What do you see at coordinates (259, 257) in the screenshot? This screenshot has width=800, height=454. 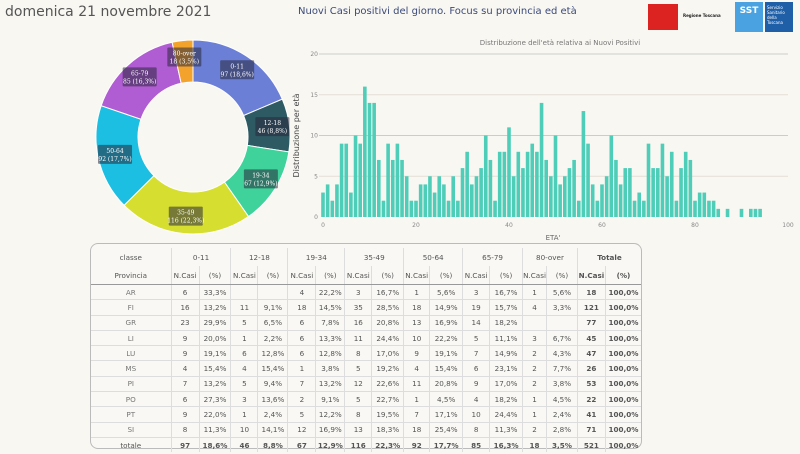 I see `column-header-12-18: 12-18` at bounding box center [259, 257].